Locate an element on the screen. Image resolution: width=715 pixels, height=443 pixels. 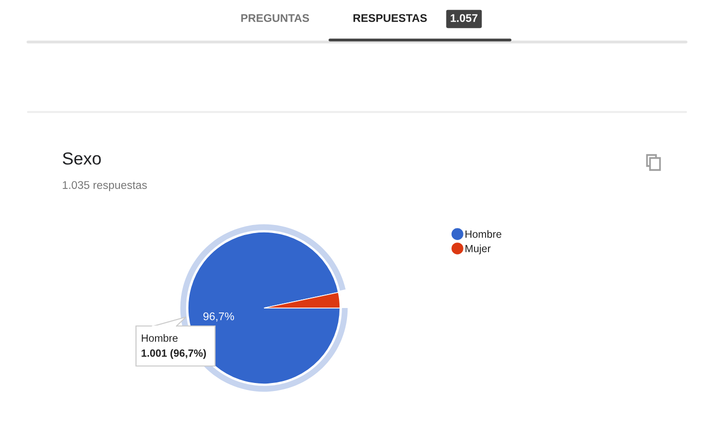
text: 1.057 is located at coordinates (464, 18).